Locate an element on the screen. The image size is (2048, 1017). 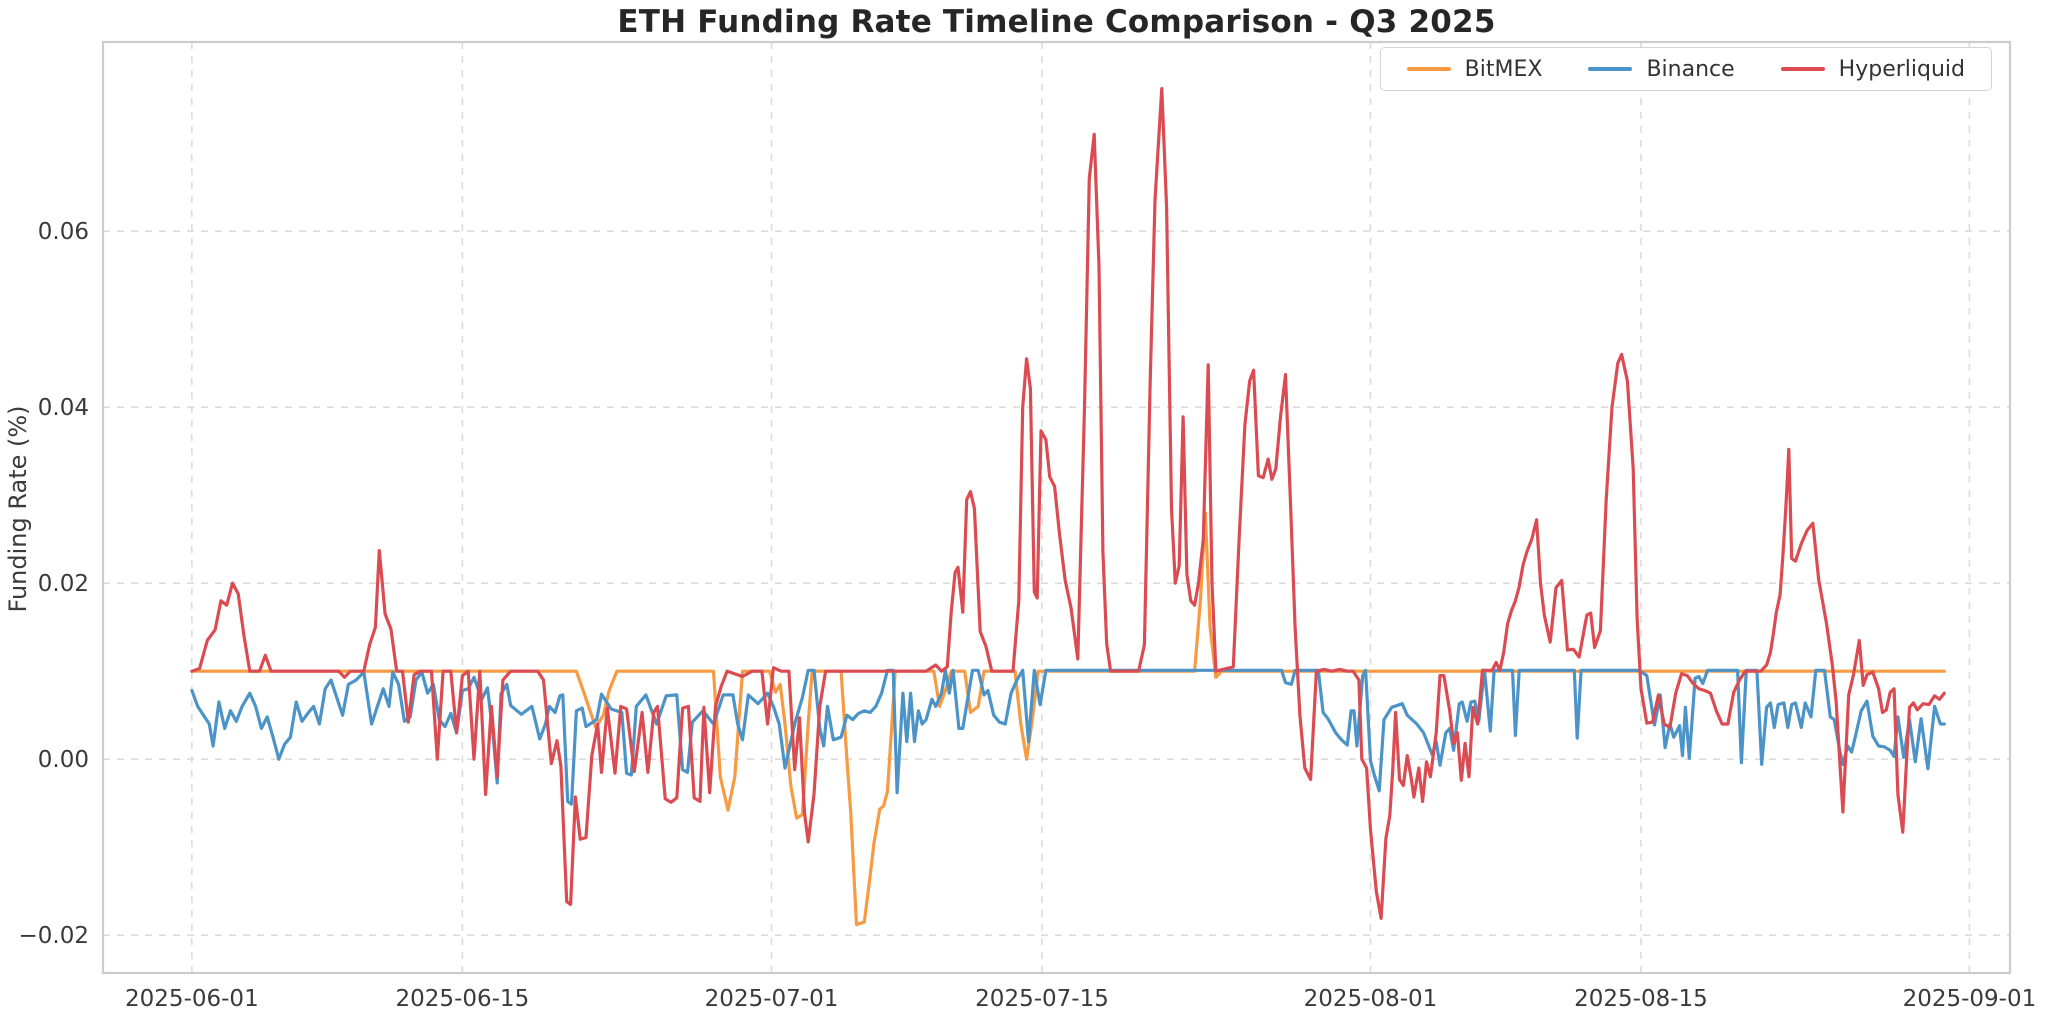
x-tick-label: 2025-07-01 is located at coordinates (772, 999).